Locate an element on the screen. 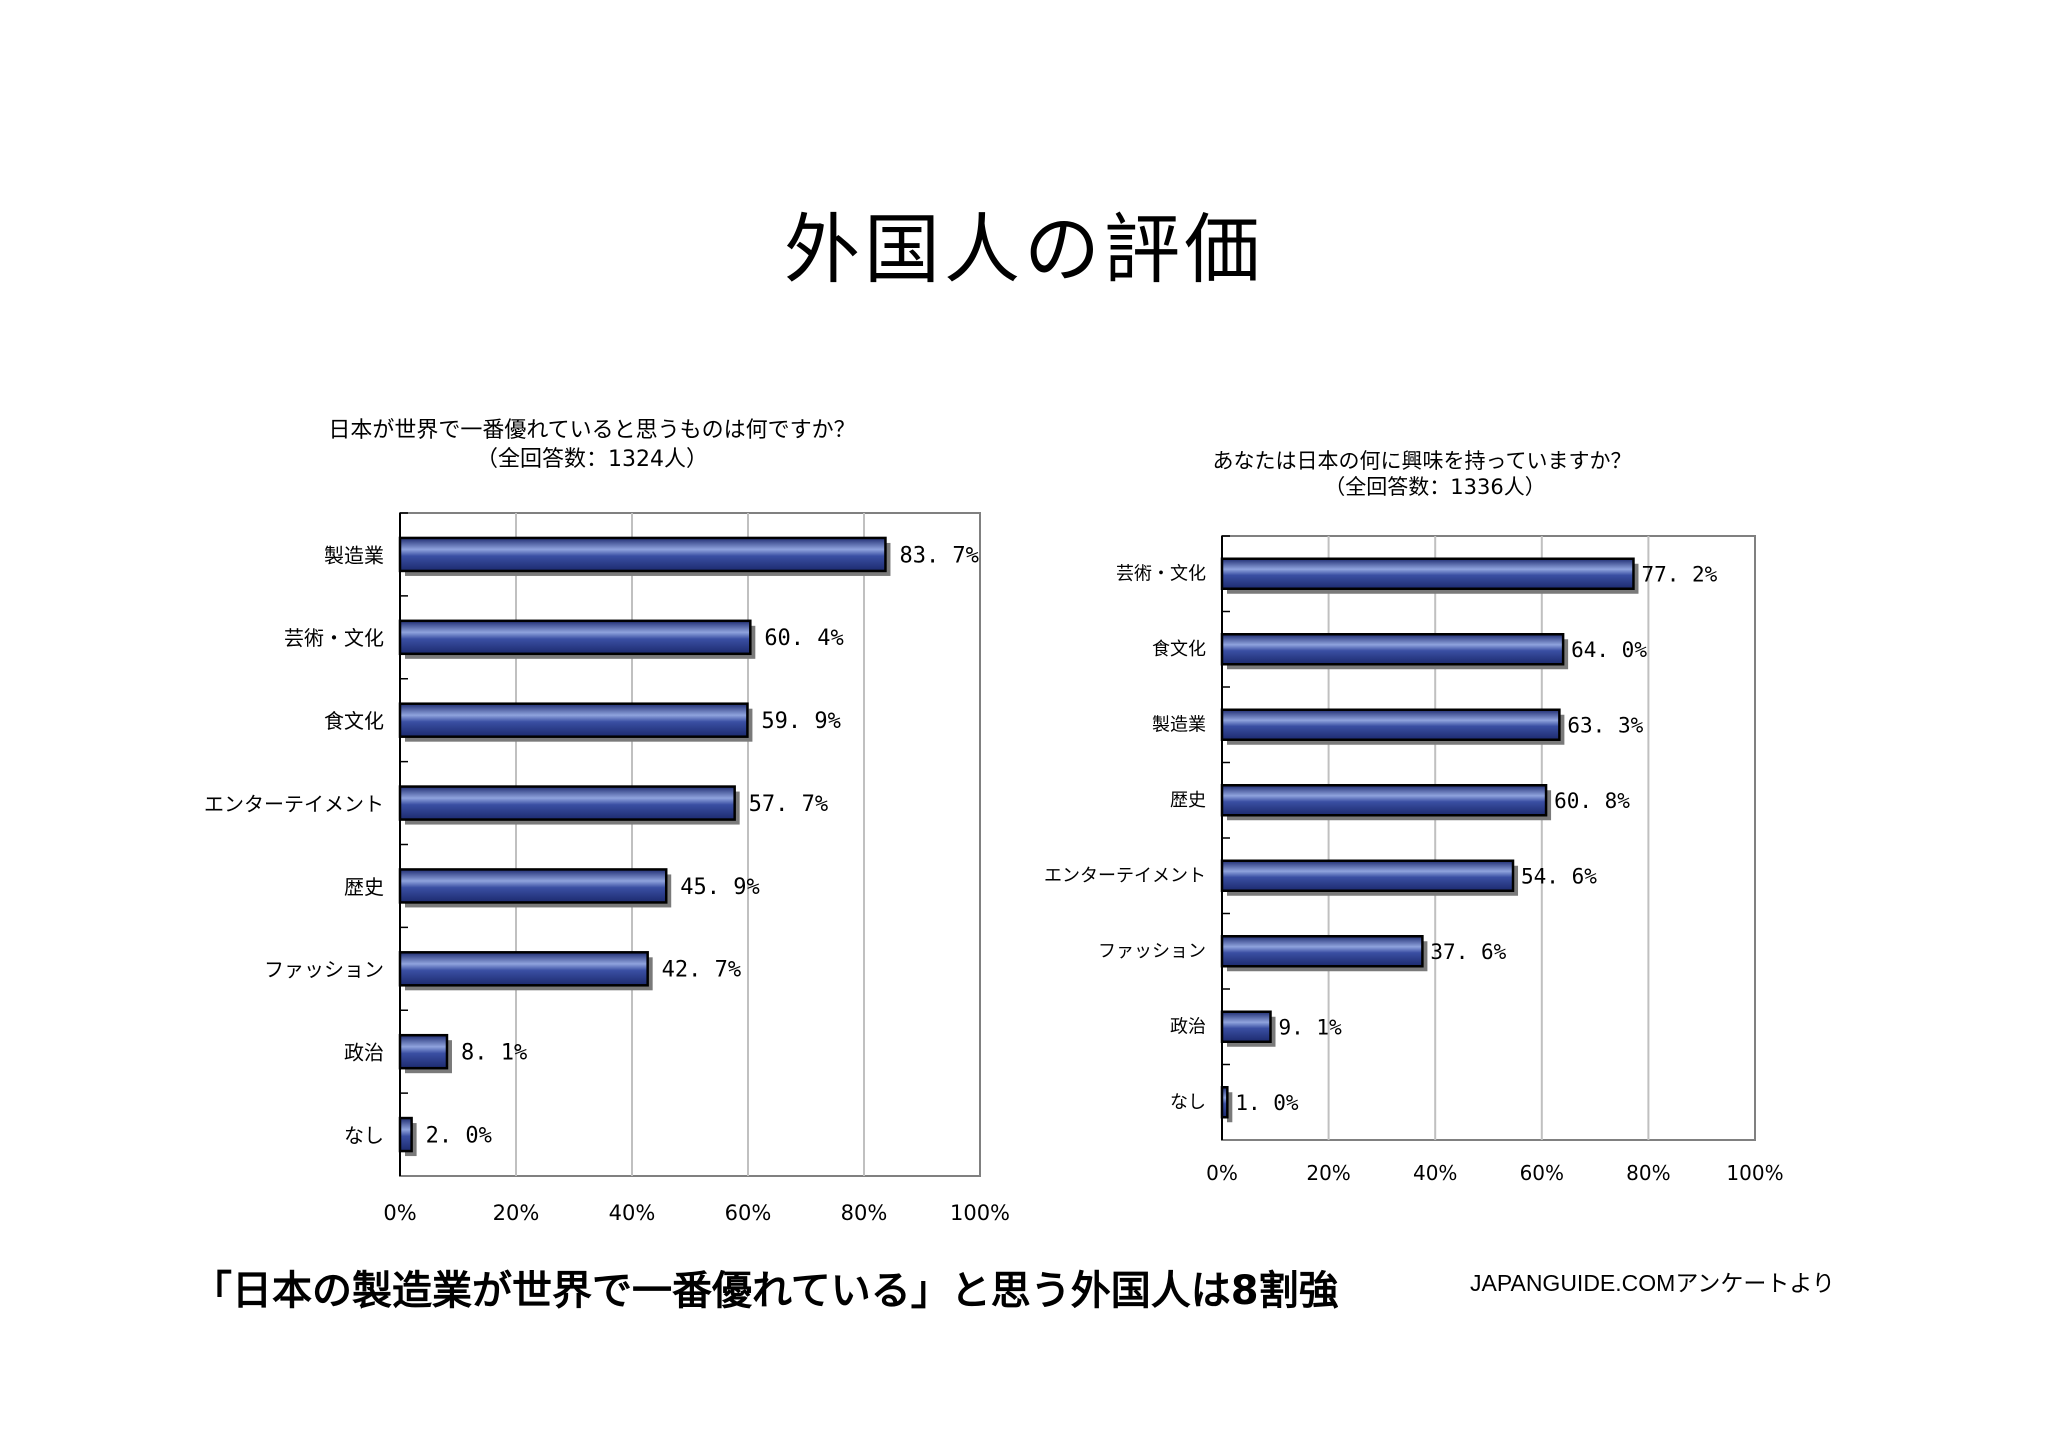  plot-area is located at coordinates (1488, 838).